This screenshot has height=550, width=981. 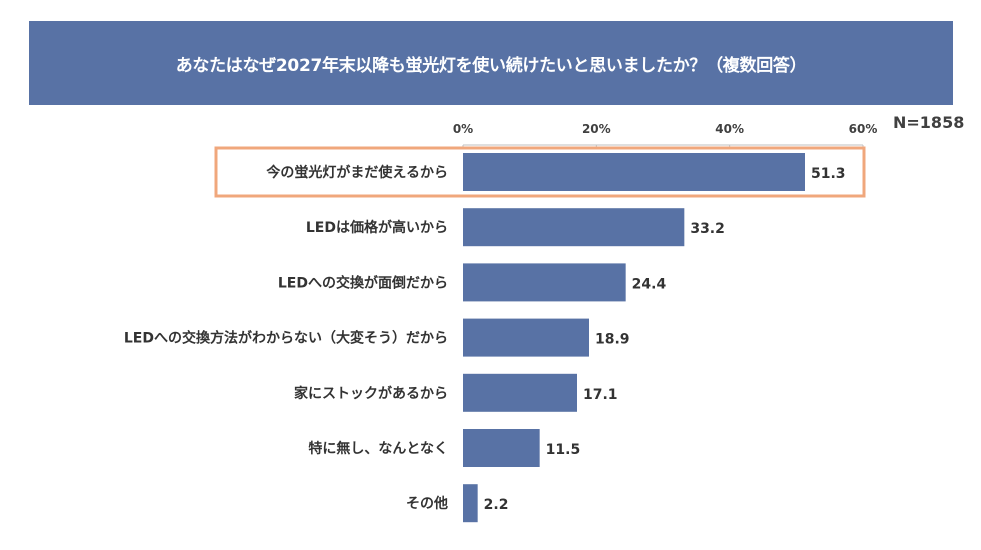 What do you see at coordinates (729, 129) in the screenshot?
I see `x-tick-label: 40%` at bounding box center [729, 129].